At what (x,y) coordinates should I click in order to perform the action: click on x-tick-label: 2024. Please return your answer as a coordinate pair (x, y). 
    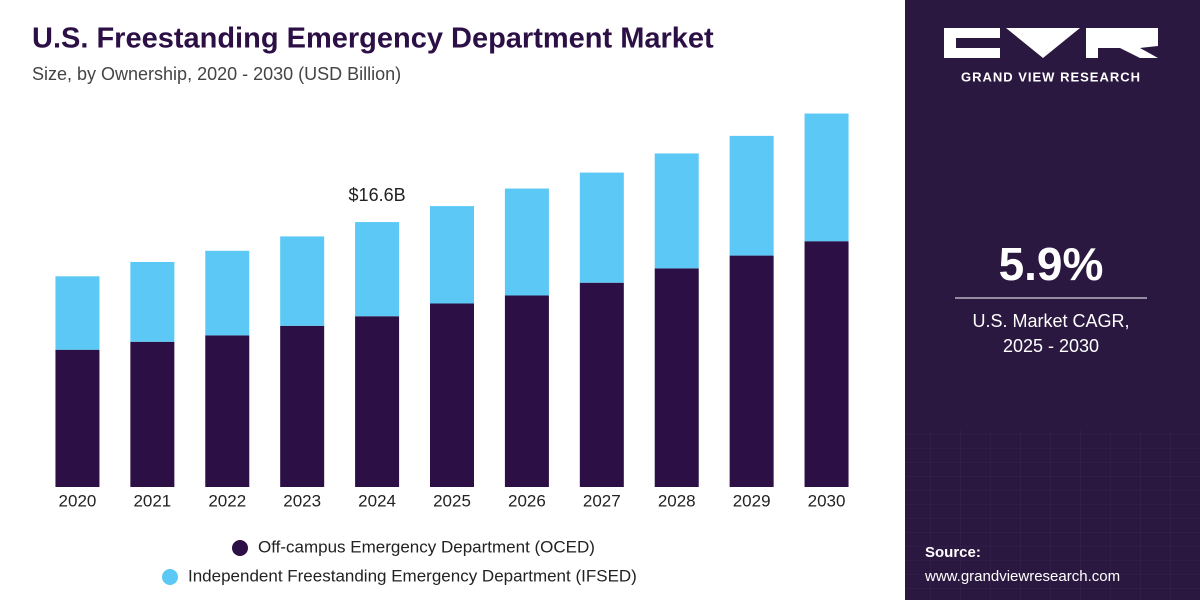
    Looking at the image, I should click on (377, 500).